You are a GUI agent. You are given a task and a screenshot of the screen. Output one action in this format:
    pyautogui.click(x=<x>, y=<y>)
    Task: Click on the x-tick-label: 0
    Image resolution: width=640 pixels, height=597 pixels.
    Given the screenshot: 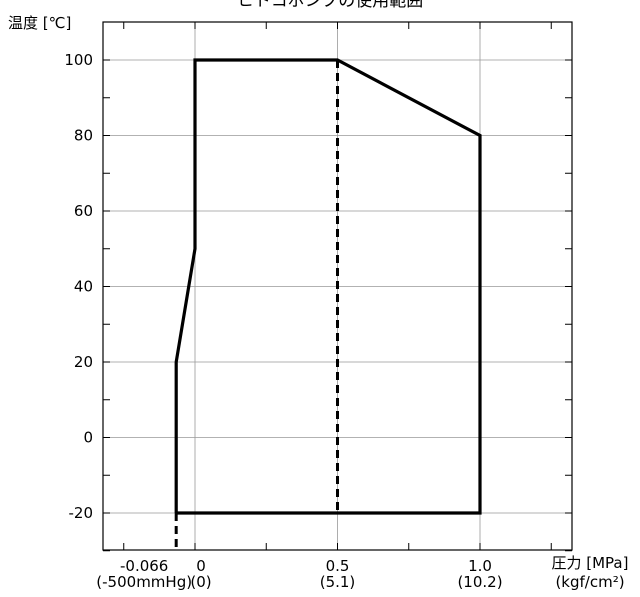 What is the action you would take?
    pyautogui.click(x=201, y=566)
    